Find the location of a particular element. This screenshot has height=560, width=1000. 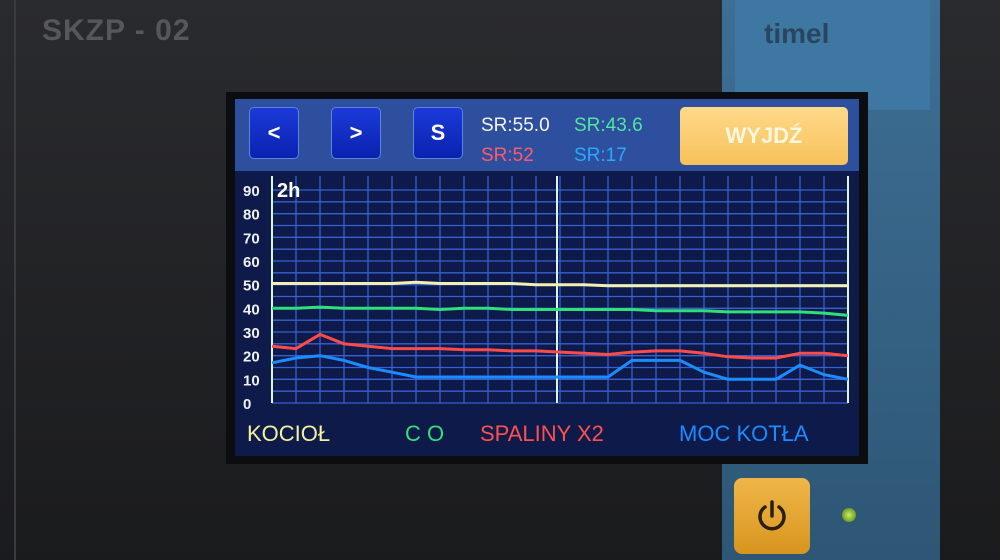

brand-plate is located at coordinates (832, 55).